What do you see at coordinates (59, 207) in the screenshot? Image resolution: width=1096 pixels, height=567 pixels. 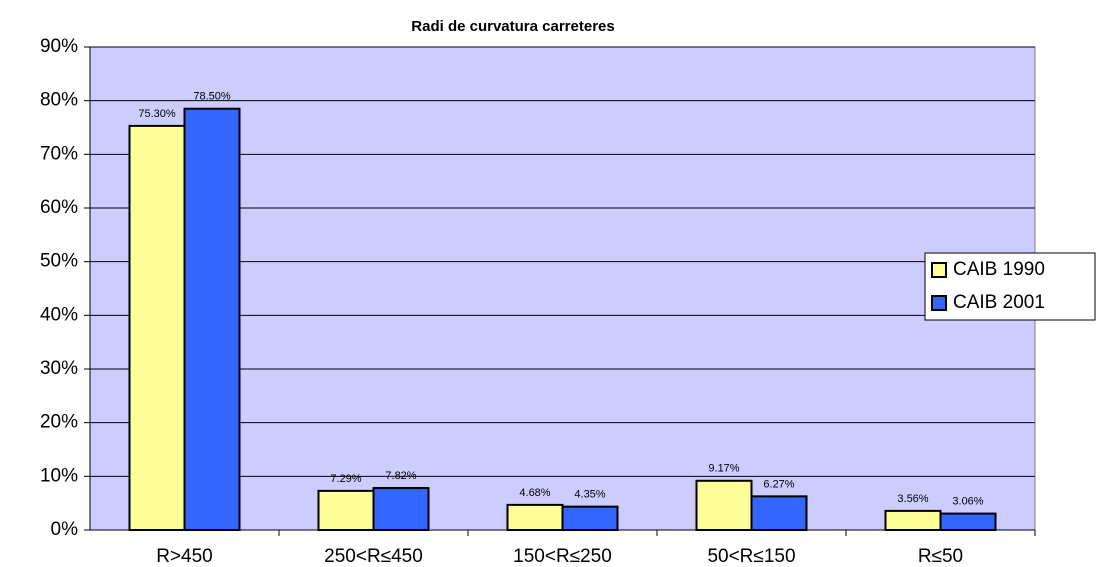 I see `y-tick-label: 60%` at bounding box center [59, 207].